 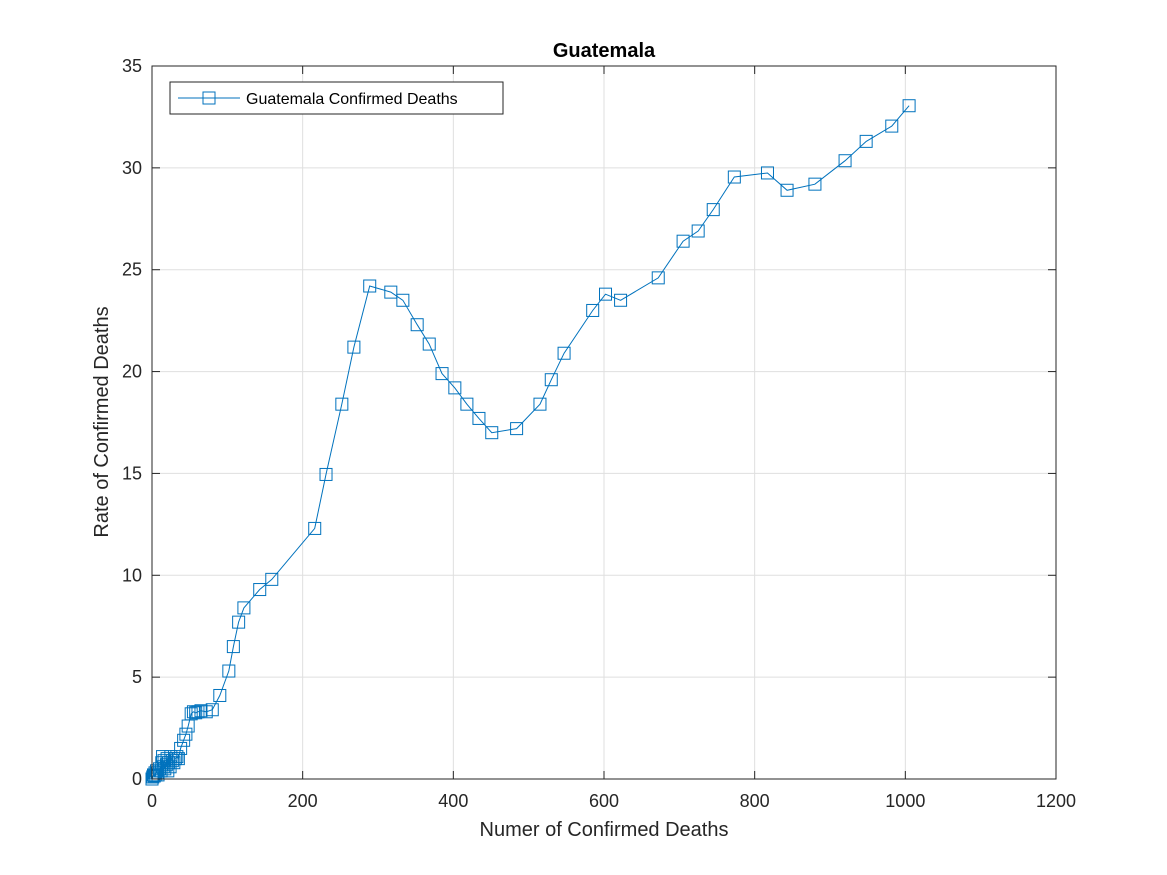 What do you see at coordinates (152, 801) in the screenshot?
I see `x-tick-label: 0` at bounding box center [152, 801].